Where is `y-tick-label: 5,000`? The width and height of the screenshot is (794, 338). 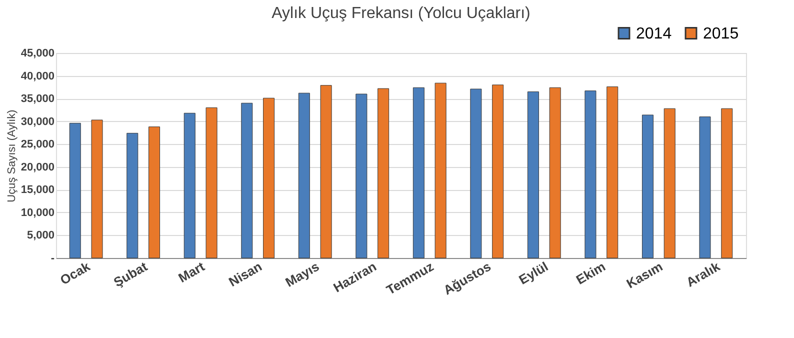
y-tick-label: 5,000 is located at coordinates (40, 236).